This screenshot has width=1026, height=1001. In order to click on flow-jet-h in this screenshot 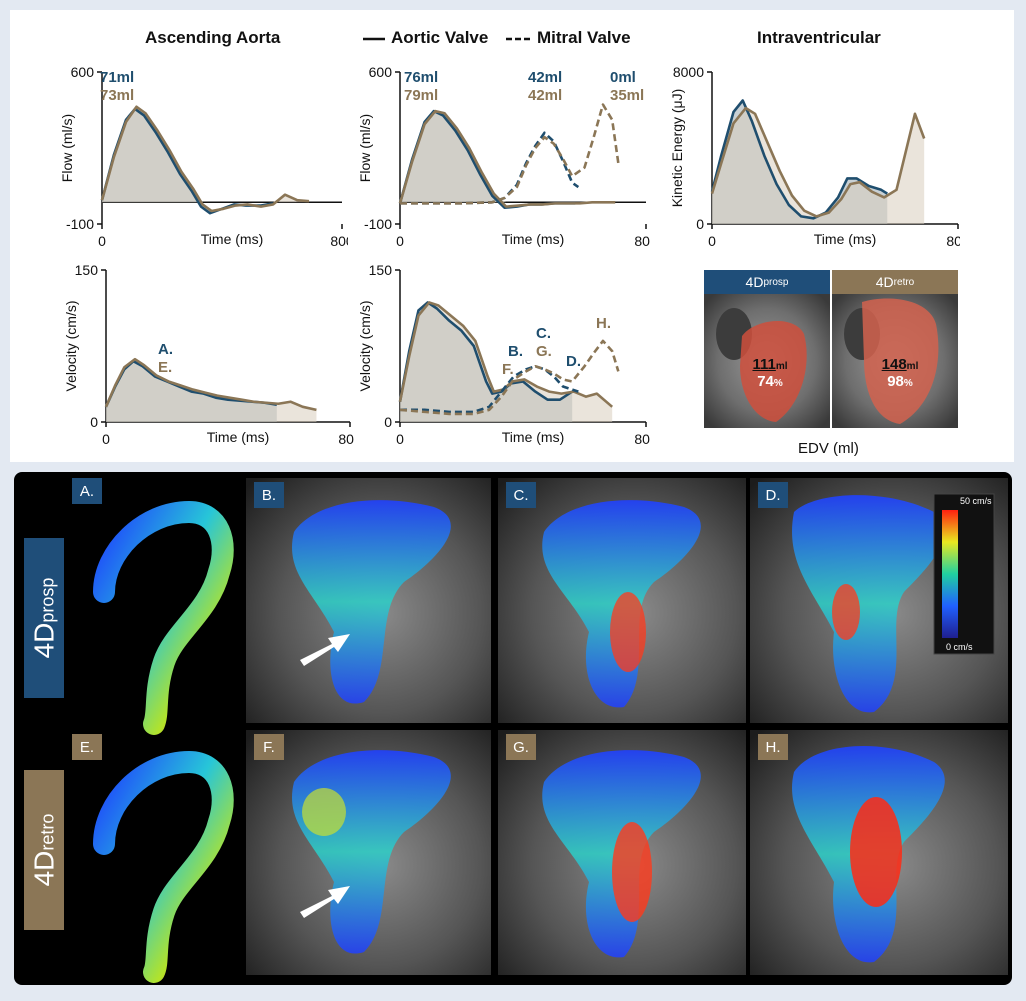, I will do `click(876, 852)`.